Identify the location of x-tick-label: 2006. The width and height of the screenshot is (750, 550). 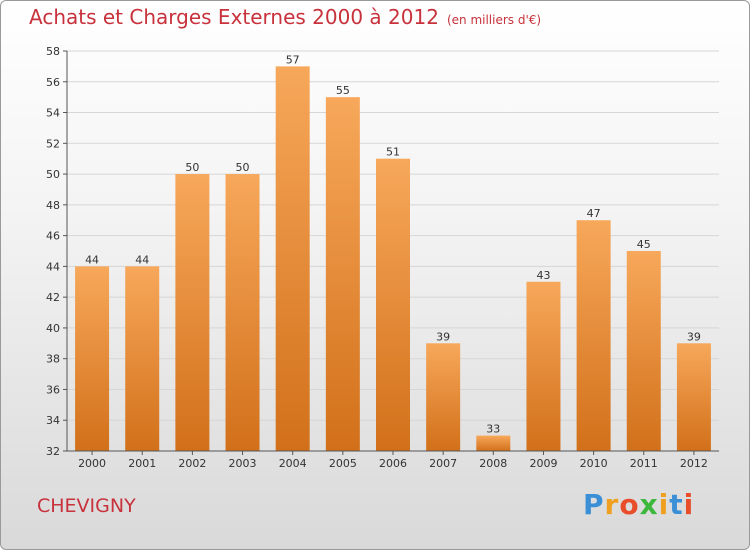
(393, 463).